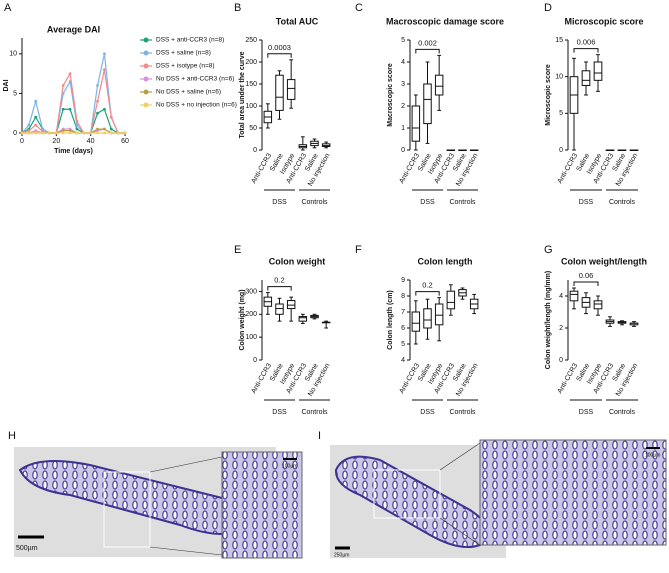 The height and width of the screenshot is (573, 669). What do you see at coordinates (188, 92) in the screenshot?
I see `legend-label: No DSS + saline (n=6)` at bounding box center [188, 92].